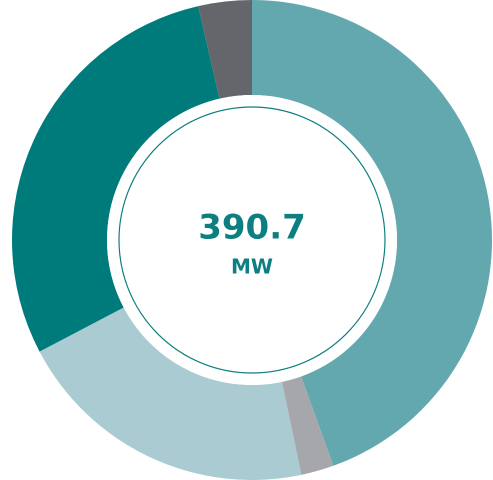  Describe the element at coordinates (252, 228) in the screenshot. I see `center-value: 390.7` at that location.